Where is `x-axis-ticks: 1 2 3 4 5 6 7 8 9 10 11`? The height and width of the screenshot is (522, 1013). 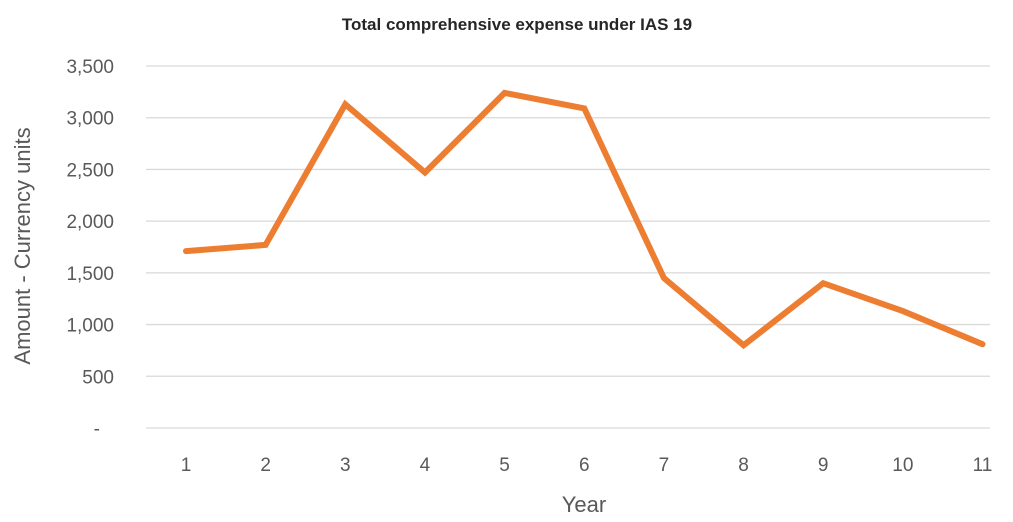
x-axis-ticks: 1 2 3 4 5 6 7 8 9 10 11 is located at coordinates (587, 465).